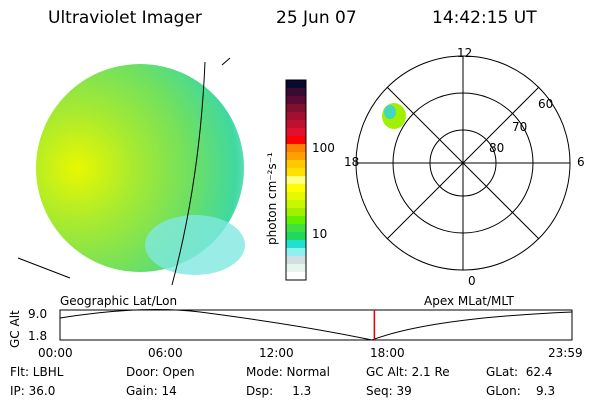 This screenshot has height=400, width=600. What do you see at coordinates (472, 281) in the screenshot?
I see `mlt-label: 0` at bounding box center [472, 281].